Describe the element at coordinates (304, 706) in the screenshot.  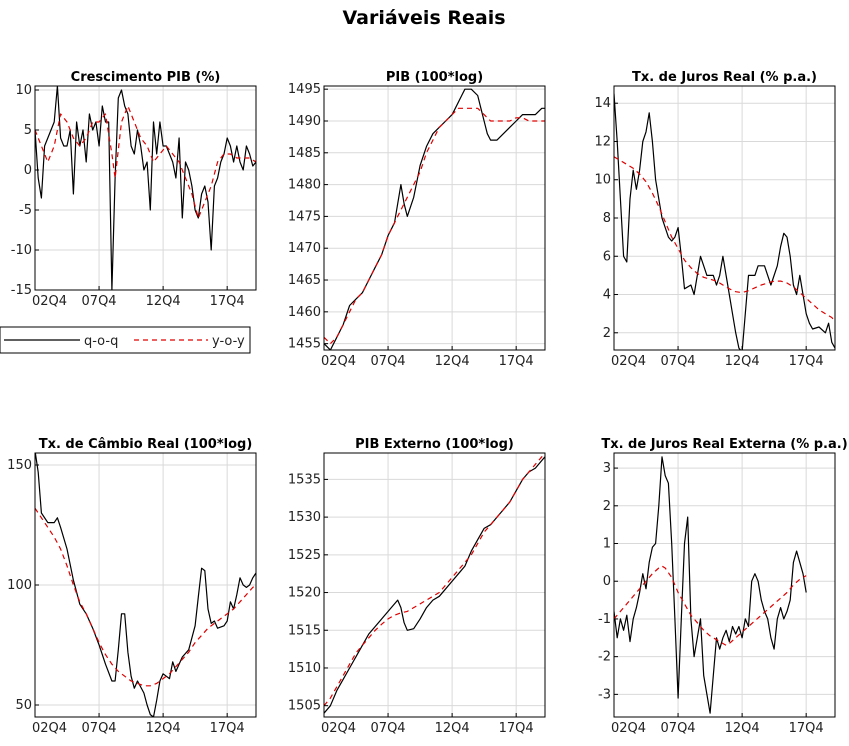
I see `y-tick-label: 1505` at that location.